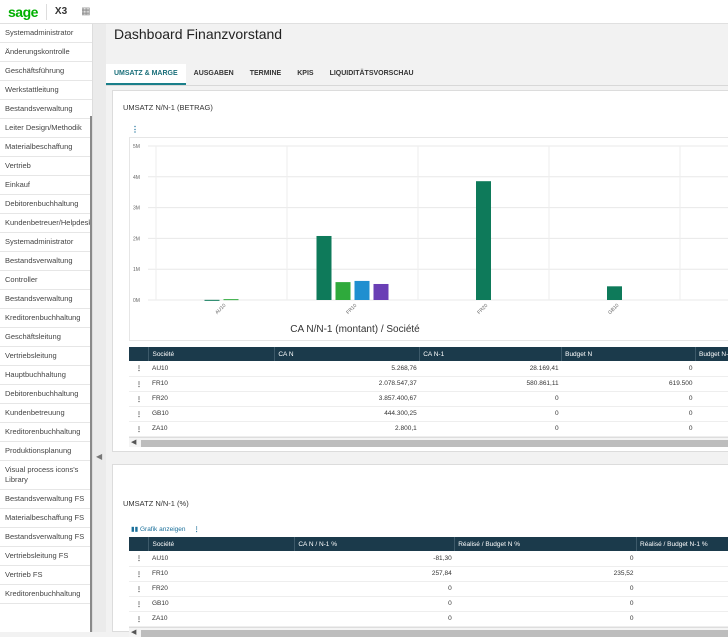  What do you see at coordinates (46, 375) in the screenshot?
I see `sidebar-item: Hauptbuchhaltung` at bounding box center [46, 375].